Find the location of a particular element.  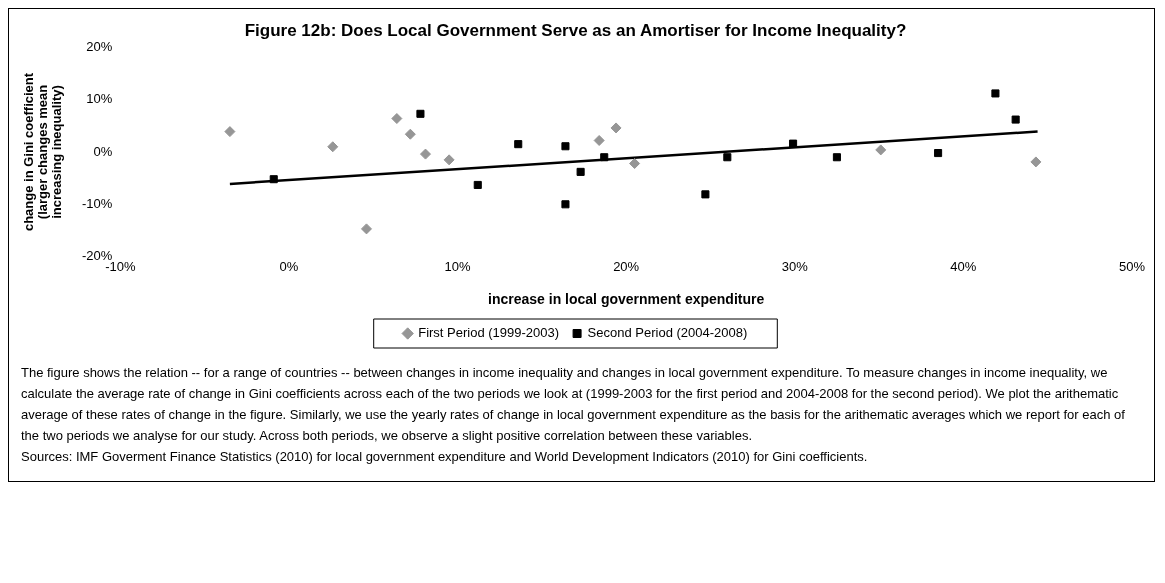

chart-title: Figure 12b: Does Local Government Serve as an Amortiser for Income Inequality? is located at coordinates (575, 30).